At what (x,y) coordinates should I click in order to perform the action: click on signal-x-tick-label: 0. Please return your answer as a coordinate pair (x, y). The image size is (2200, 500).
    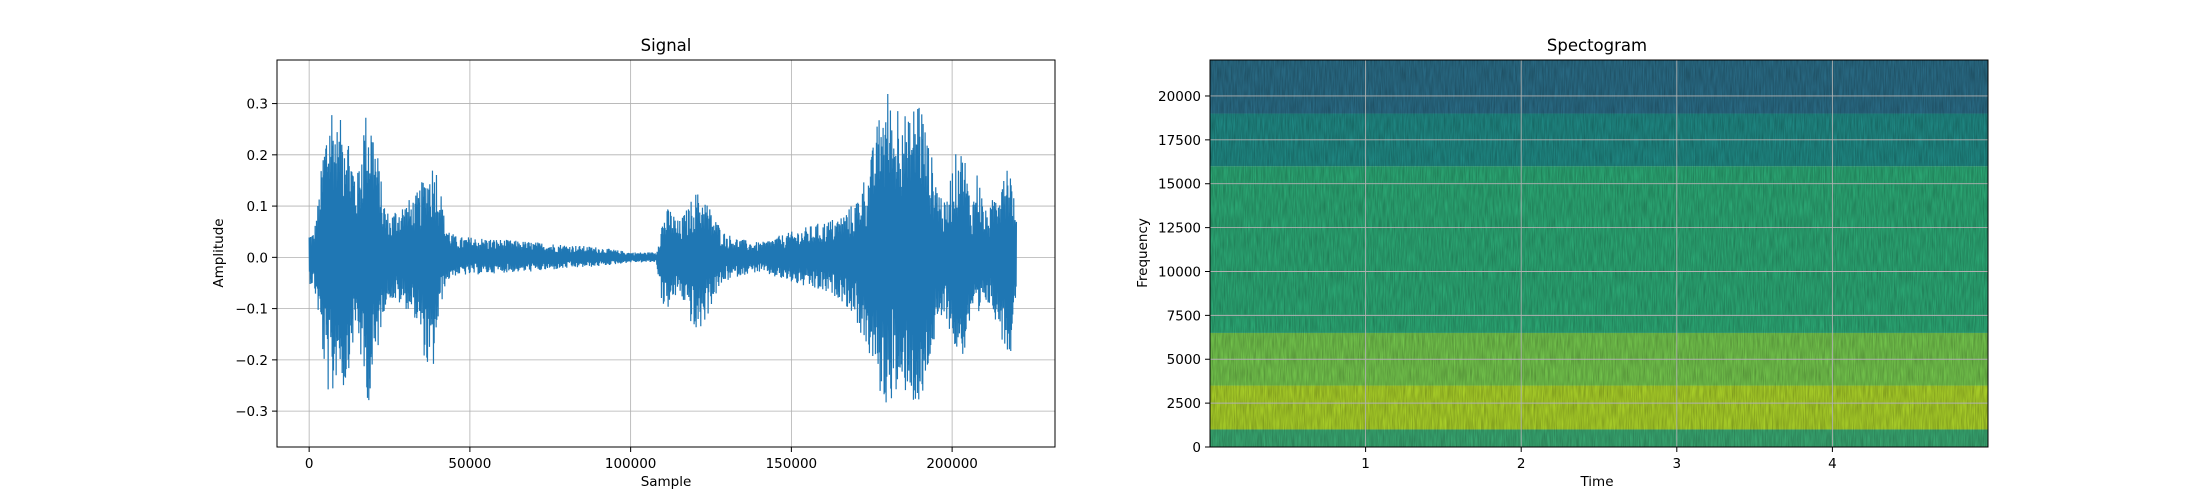
    Looking at the image, I should click on (309, 464).